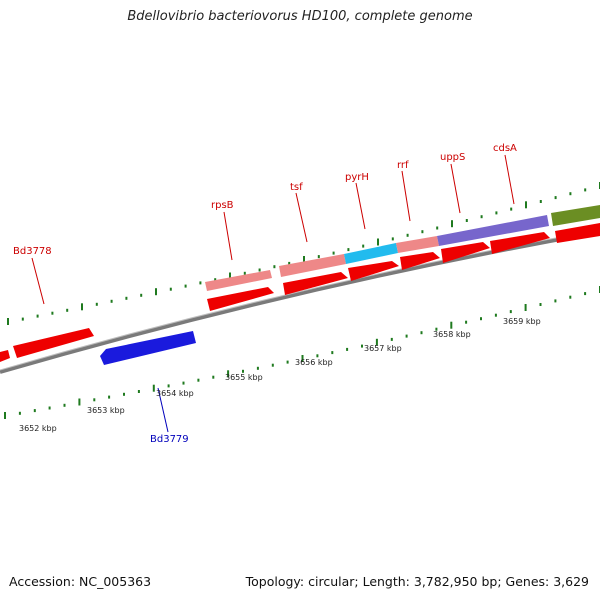 This screenshot has width=600, height=600. What do you see at coordinates (175, 393) in the screenshot?
I see `tick-label: 3654 kbp` at bounding box center [175, 393].